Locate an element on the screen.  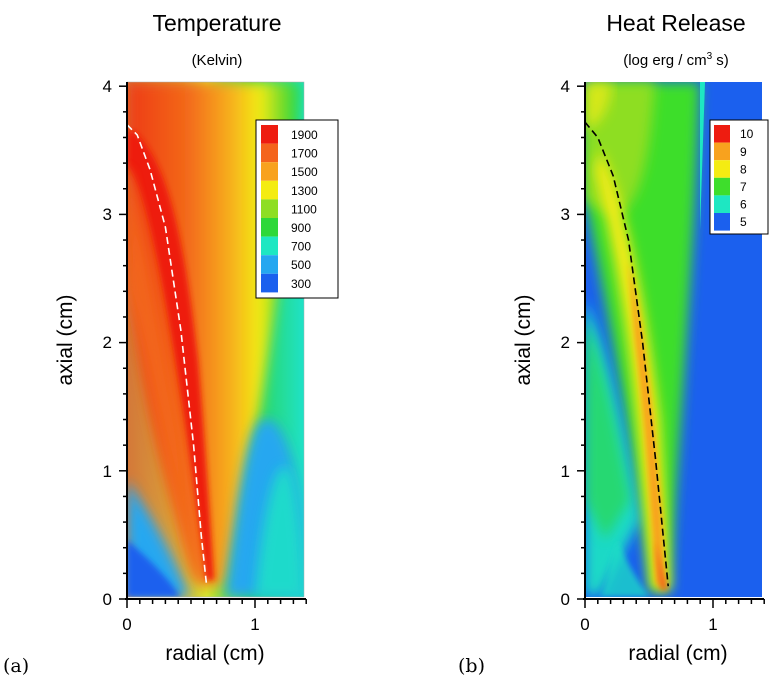
flame-sheet-line is located at coordinates (626, 354).